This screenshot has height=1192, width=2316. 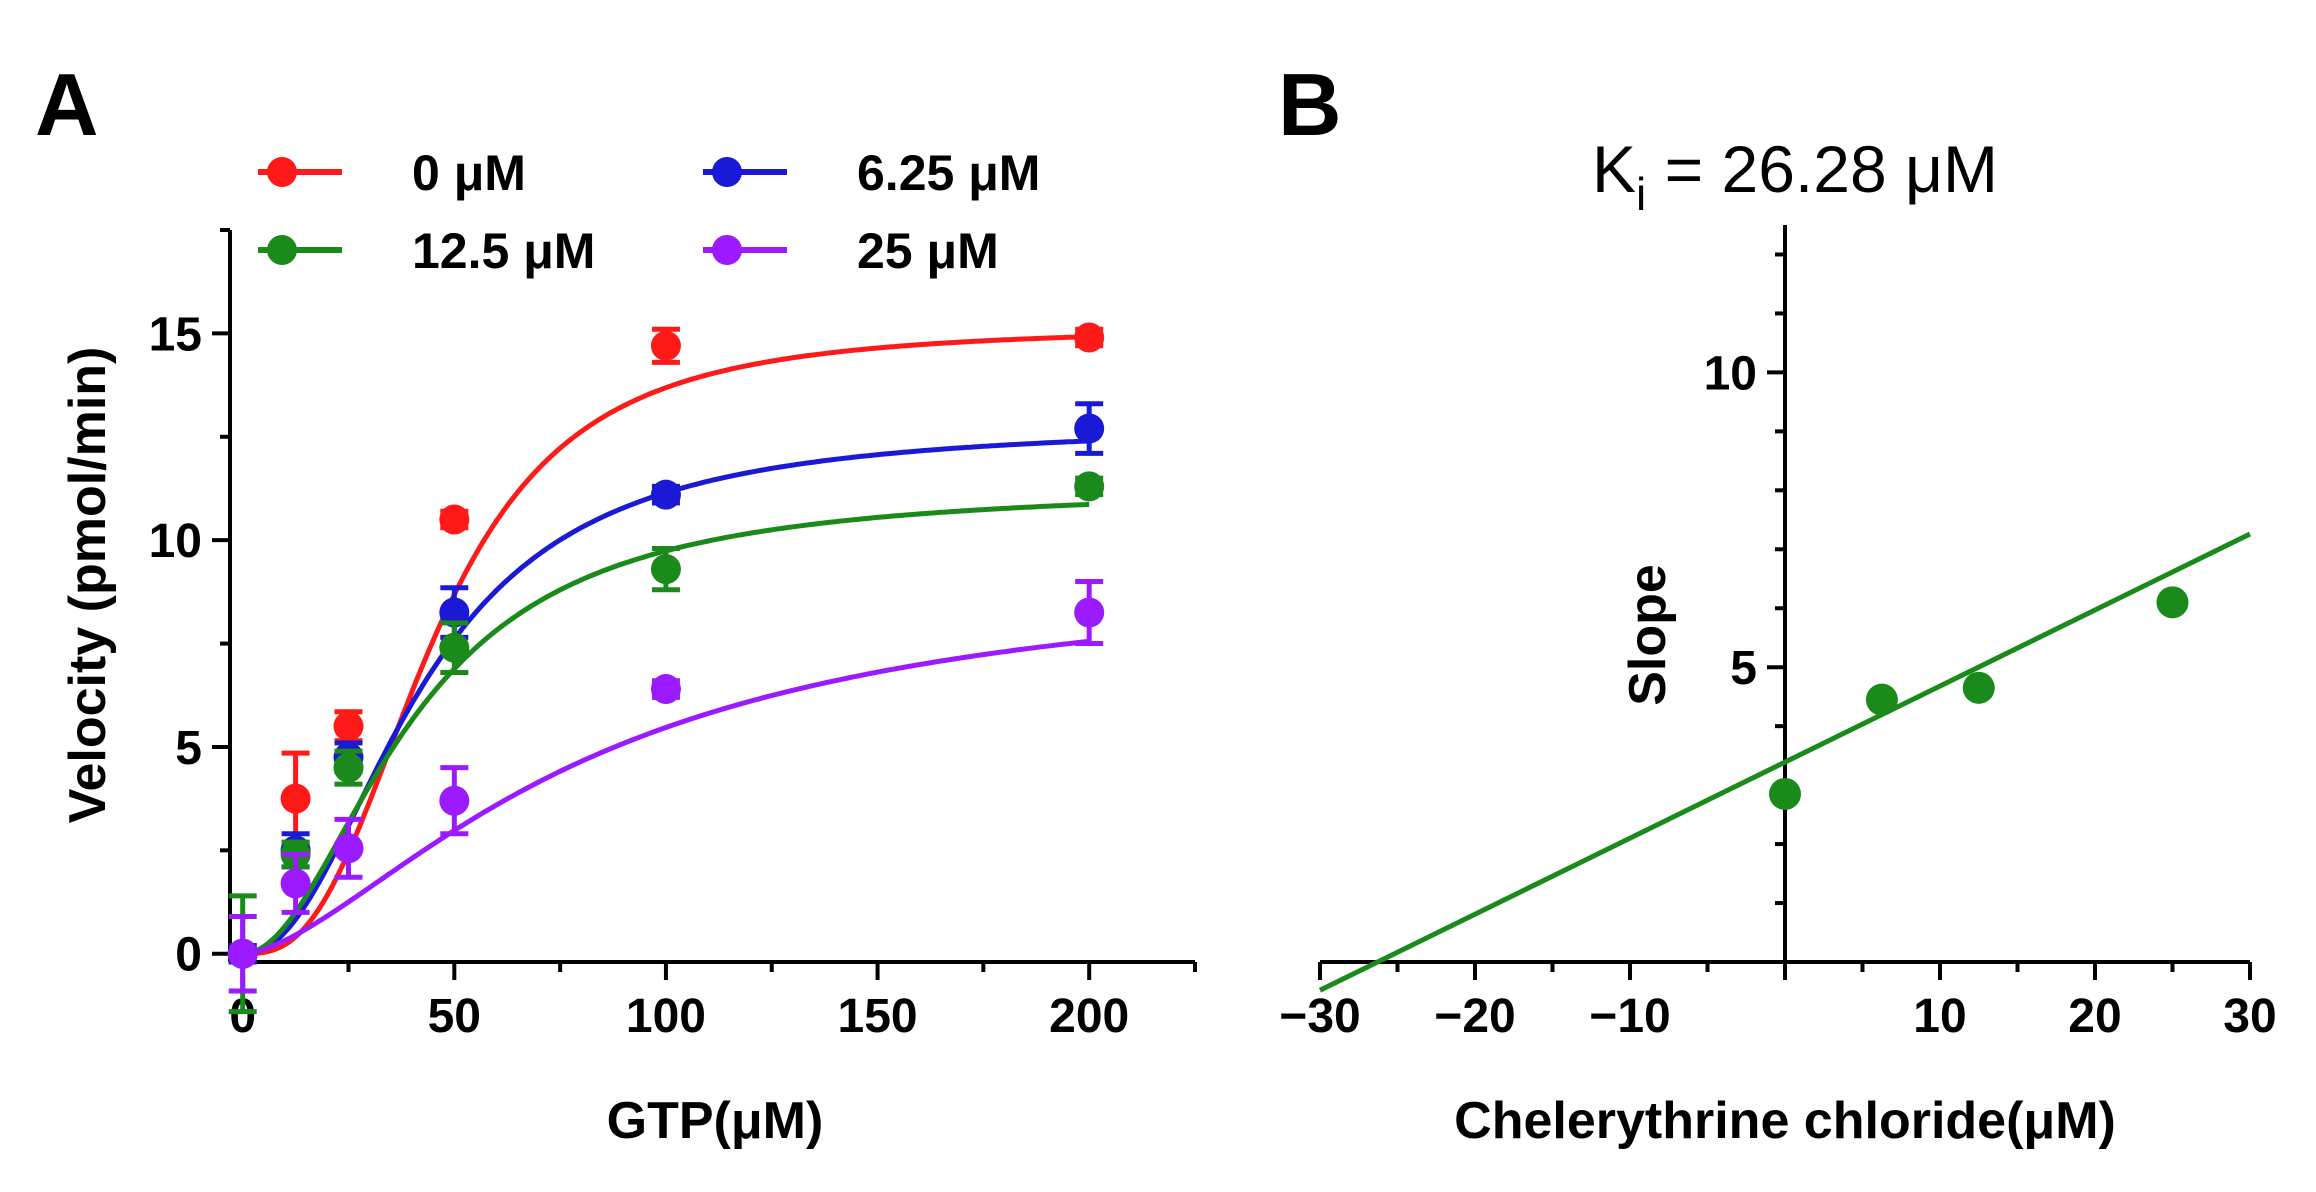 I want to click on chart-a-x-tick-label: 150, so click(x=878, y=1016).